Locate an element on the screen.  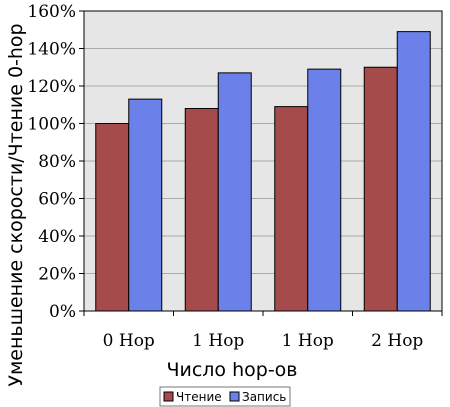
x-tick-labels: 0 Hop 1 Hop 1 Hop 2 Hop is located at coordinates (263, 341).